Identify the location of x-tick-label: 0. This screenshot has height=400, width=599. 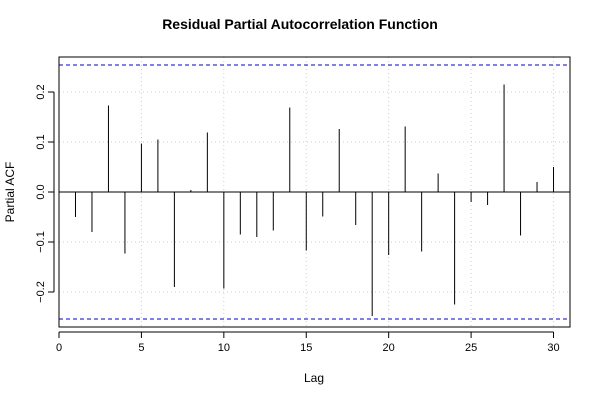
(59, 348).